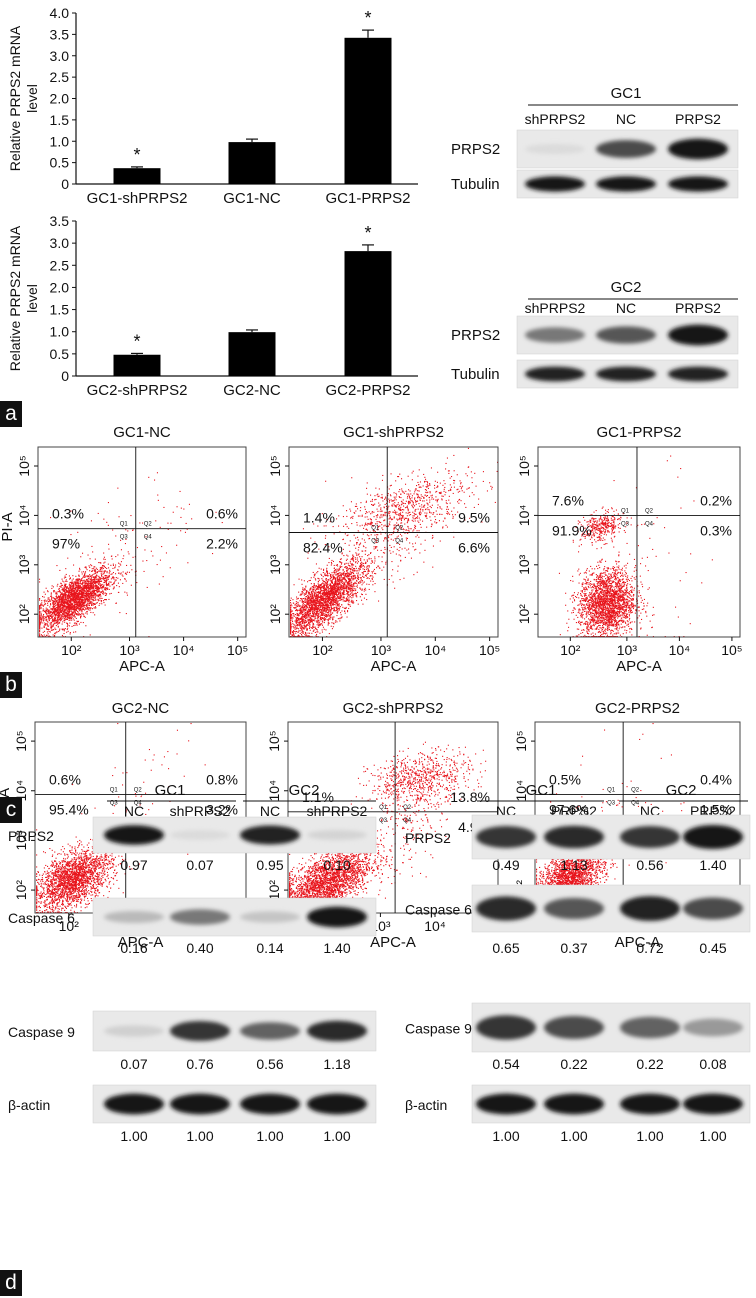 The height and width of the screenshot is (1298, 756). Describe the element at coordinates (142, 432) in the screenshot. I see `flow-plot-title: GC1-NC` at that location.